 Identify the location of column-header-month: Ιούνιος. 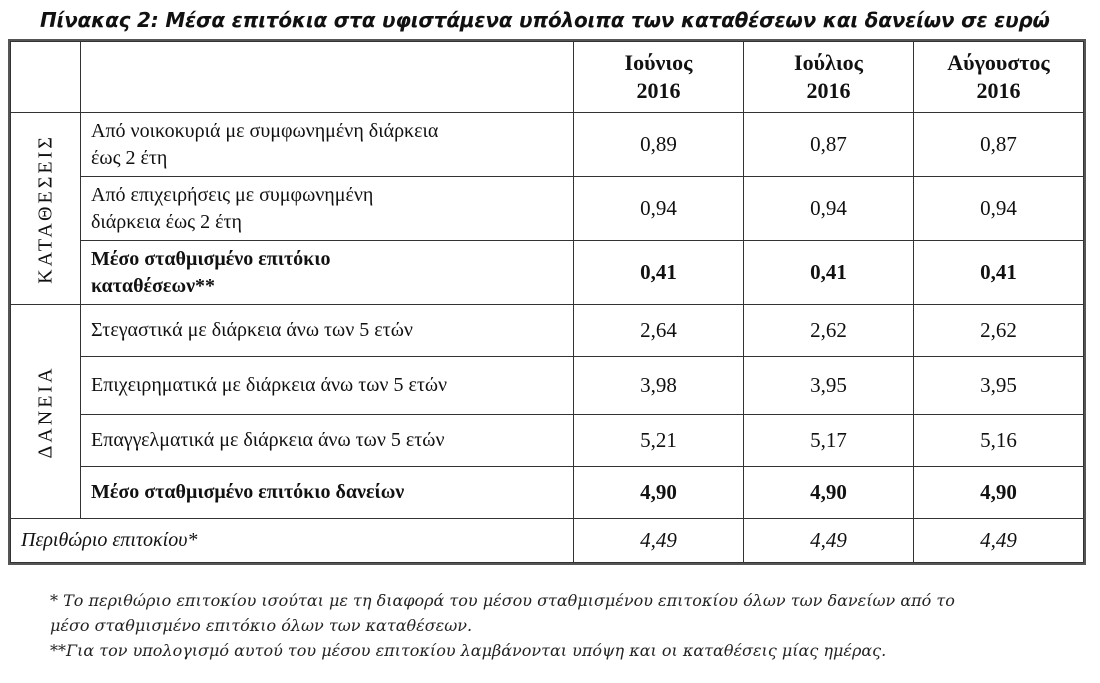
(658, 62).